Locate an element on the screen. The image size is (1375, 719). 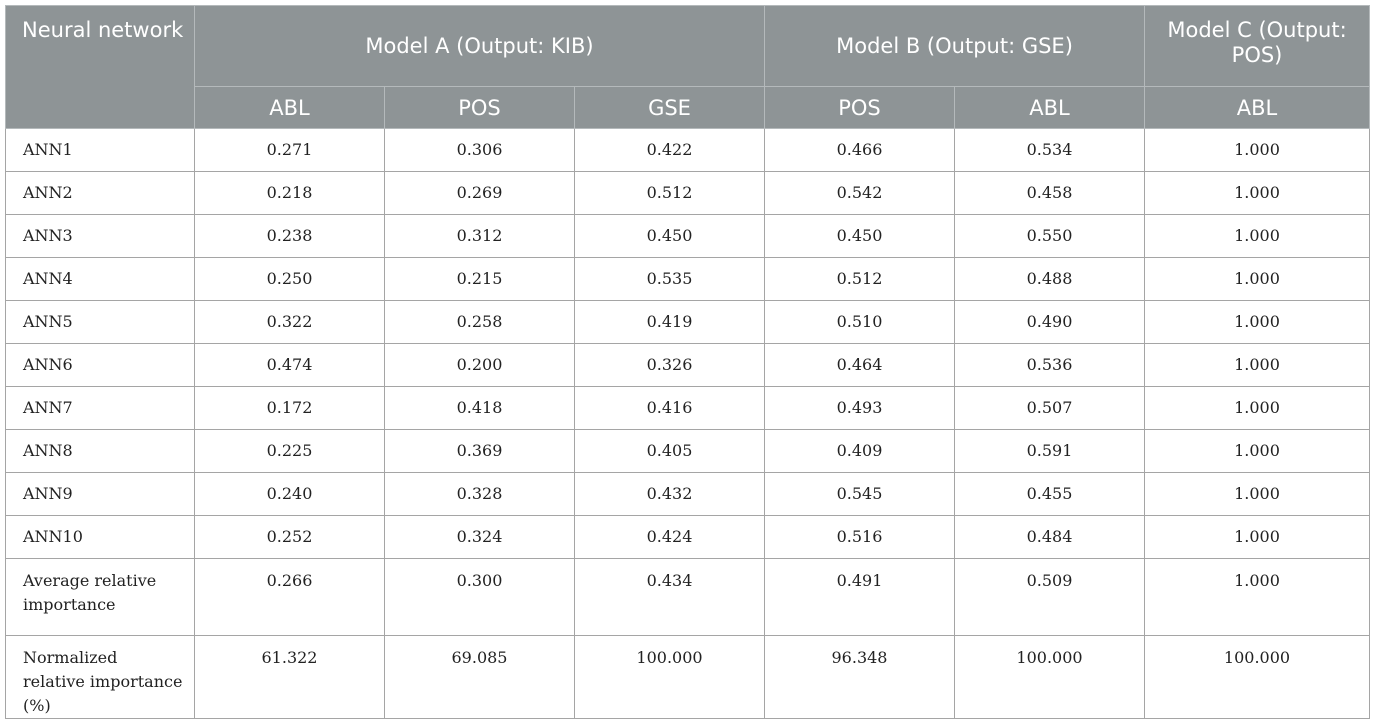
table-cell: 0.218 is located at coordinates (289, 193).